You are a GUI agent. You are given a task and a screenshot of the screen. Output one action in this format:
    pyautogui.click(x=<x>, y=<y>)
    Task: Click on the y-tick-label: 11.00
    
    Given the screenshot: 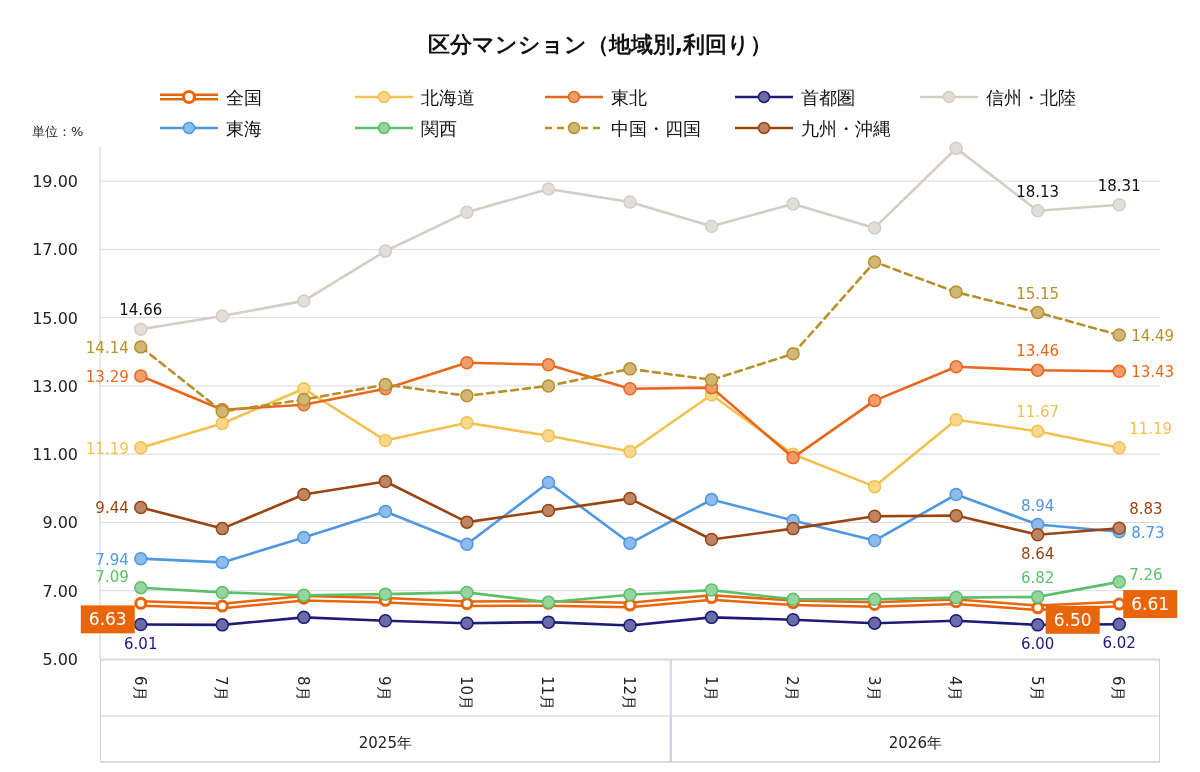 What is the action you would take?
    pyautogui.click(x=55, y=455)
    